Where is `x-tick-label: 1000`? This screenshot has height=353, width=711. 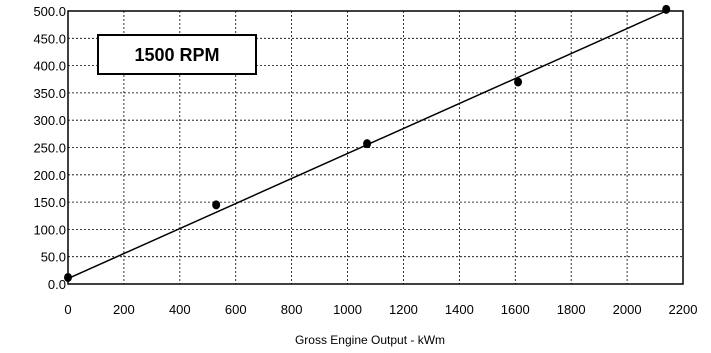
x-tick-label: 1000 is located at coordinates (347, 309).